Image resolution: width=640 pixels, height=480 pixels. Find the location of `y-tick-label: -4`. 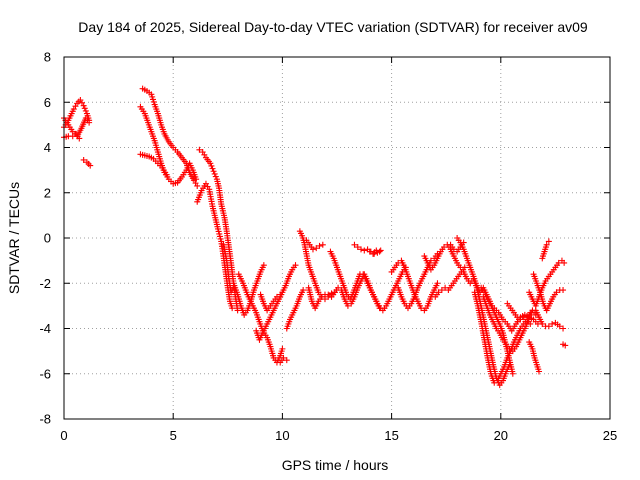

y-tick-label: -4 is located at coordinates (45, 328).